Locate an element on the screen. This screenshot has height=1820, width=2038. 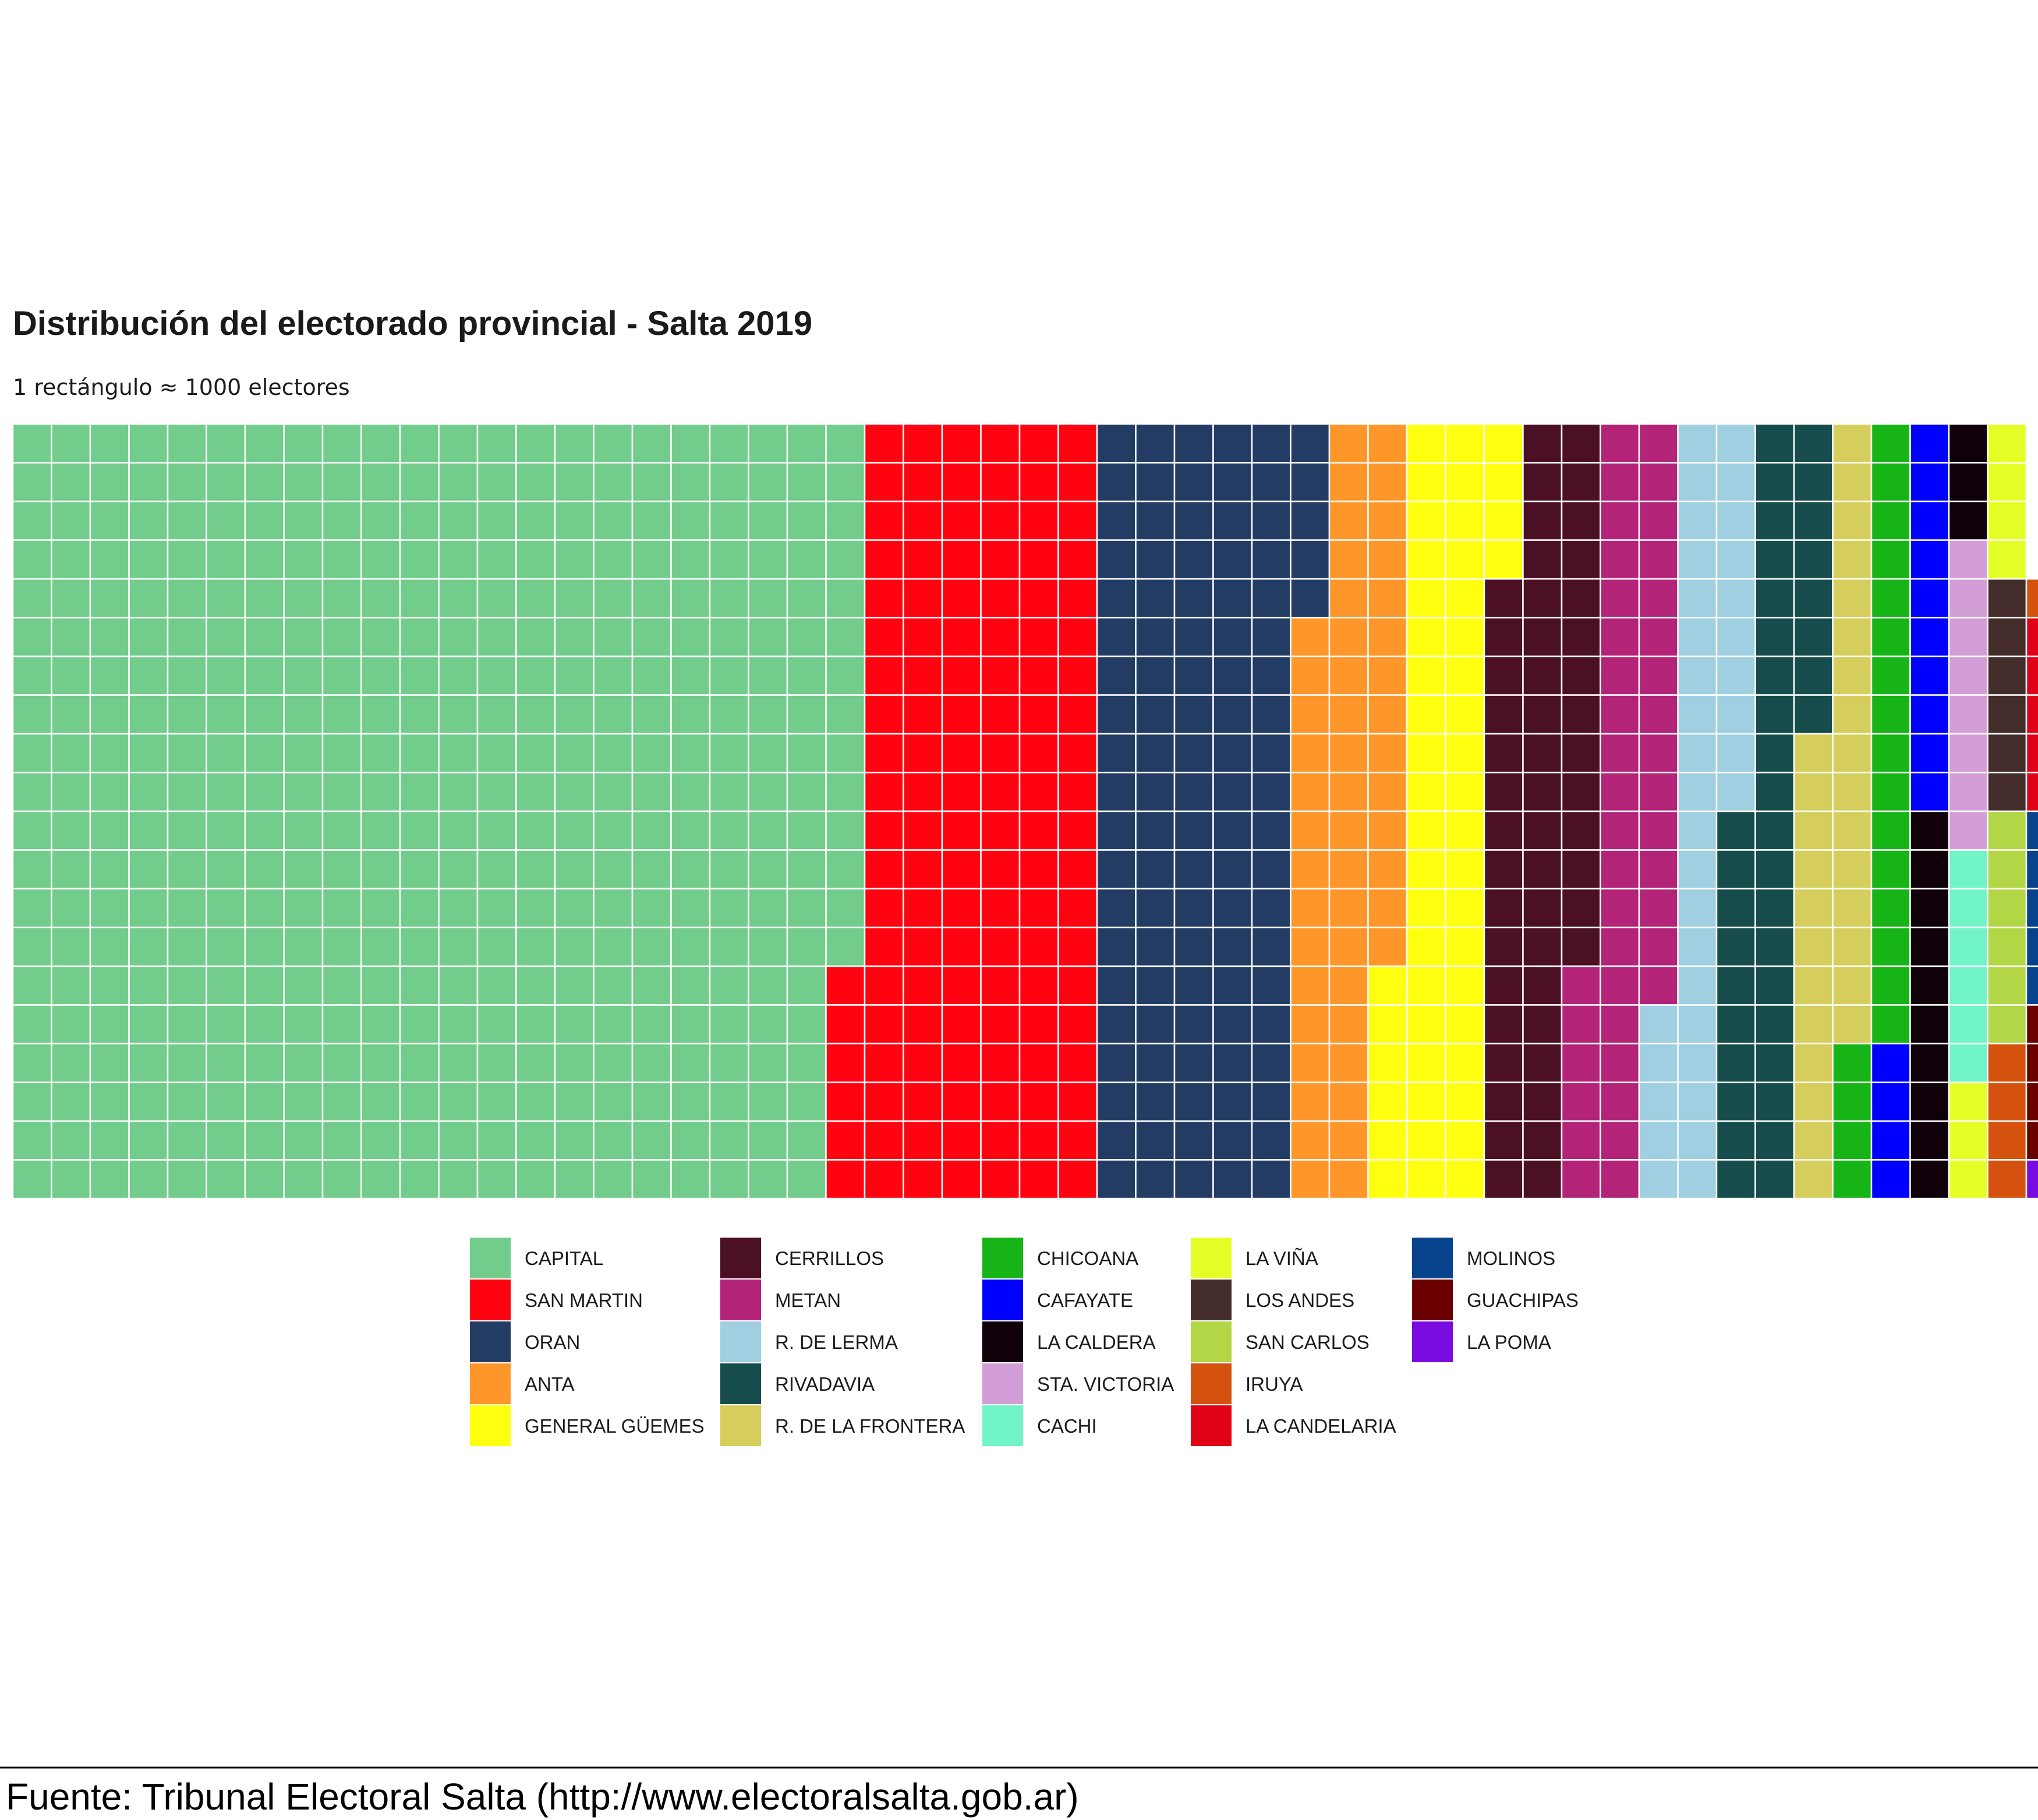
waffle-cell-chicoana is located at coordinates (1890, 869).